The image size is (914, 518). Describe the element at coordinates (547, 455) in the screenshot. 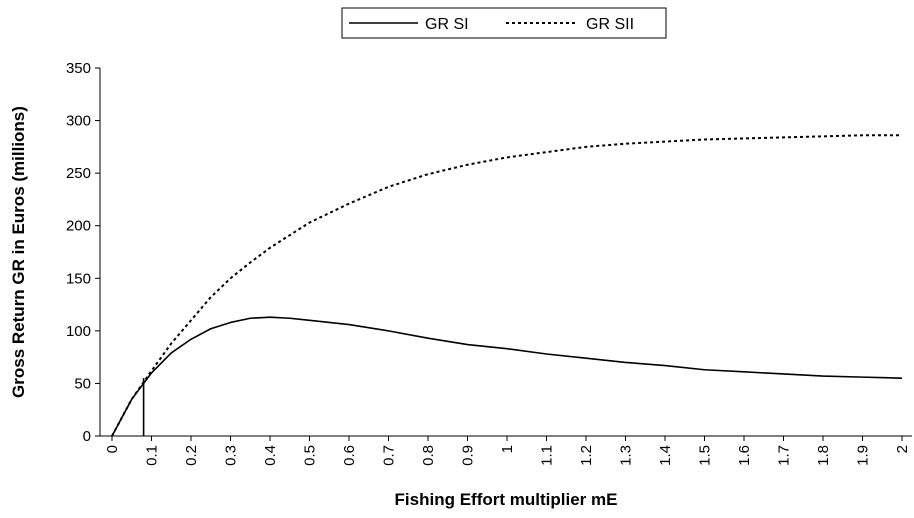

I see `x-tick-label: 1.1` at that location.